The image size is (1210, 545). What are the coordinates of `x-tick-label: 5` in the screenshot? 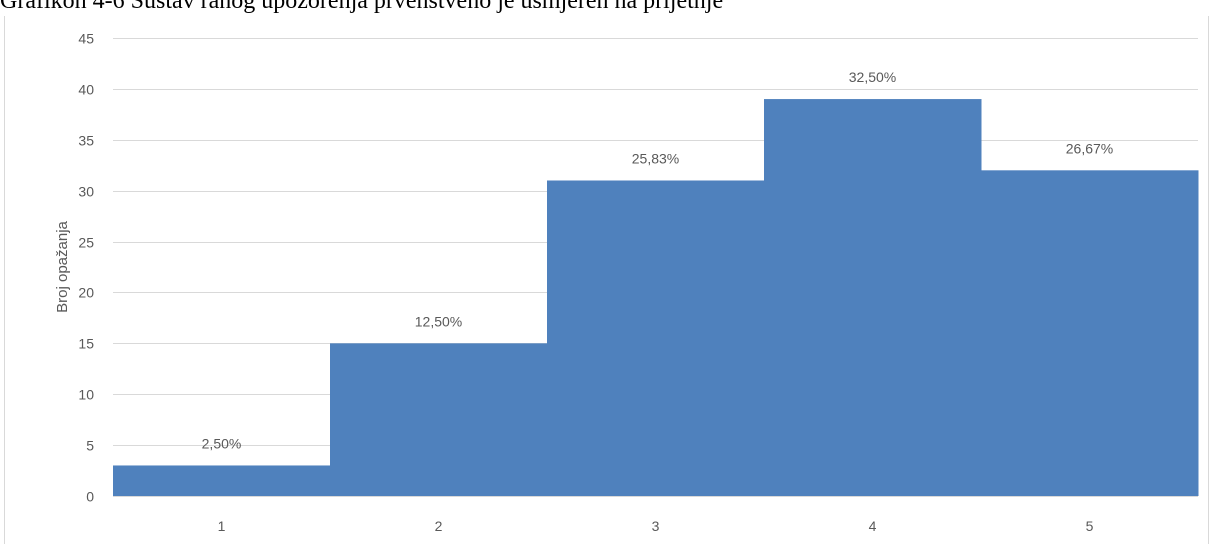 It's located at (1090, 526).